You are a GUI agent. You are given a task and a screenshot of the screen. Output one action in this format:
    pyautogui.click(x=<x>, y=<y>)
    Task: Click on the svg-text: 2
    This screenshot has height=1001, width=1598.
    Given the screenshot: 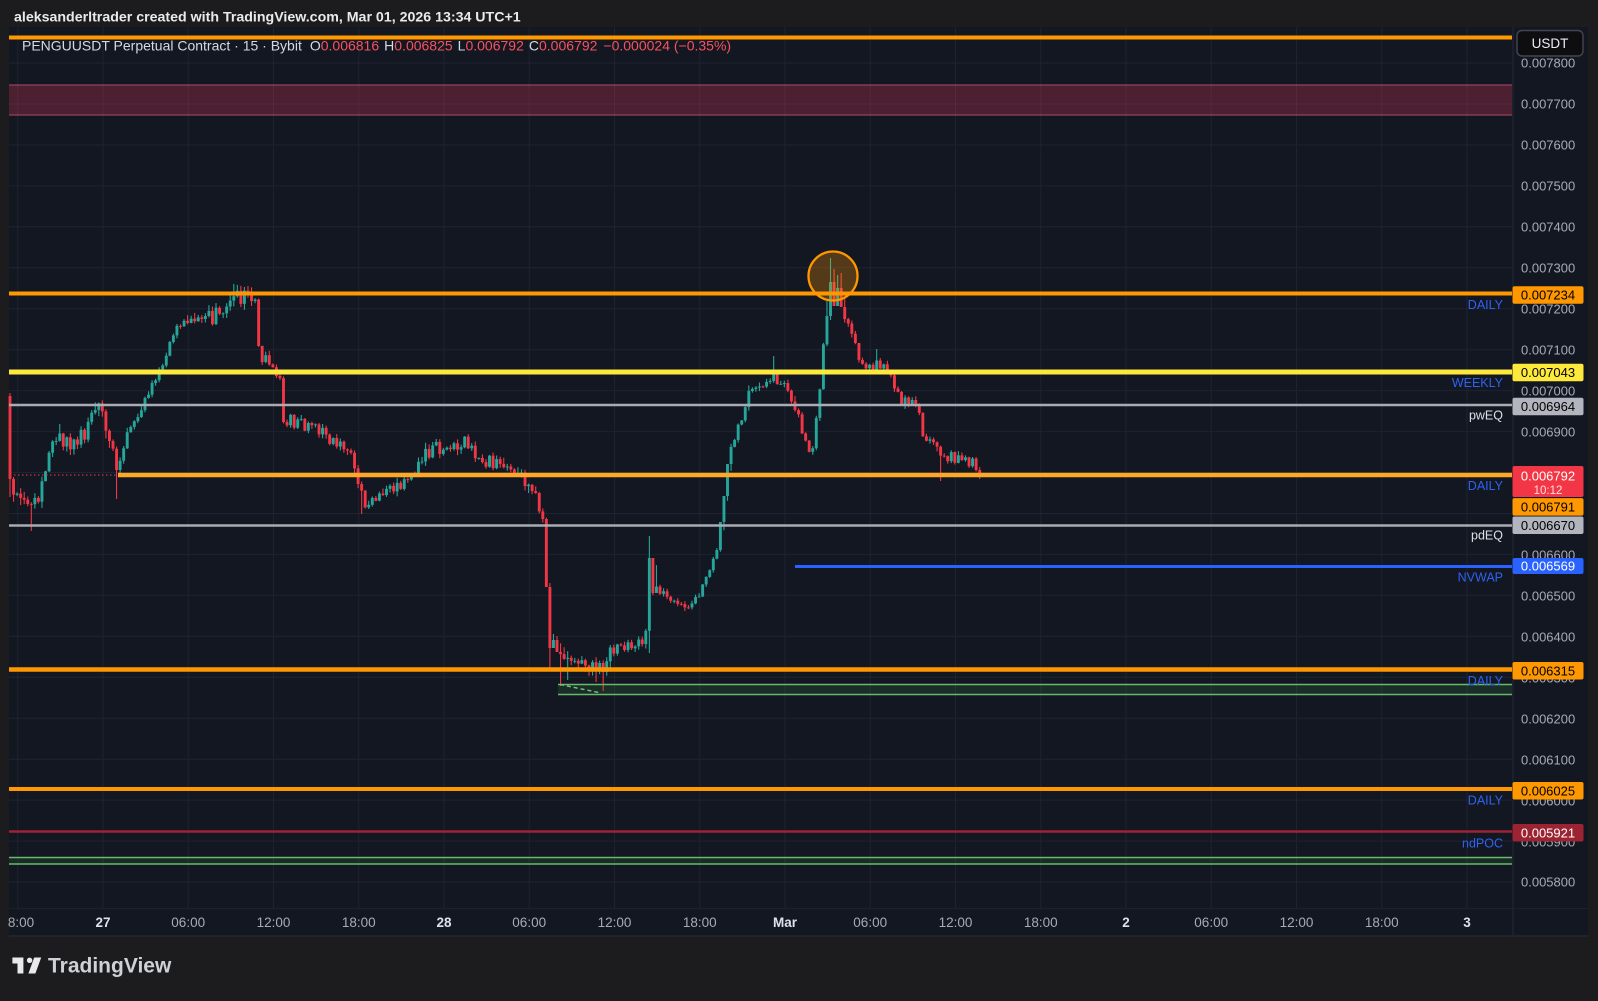 What is the action you would take?
    pyautogui.click(x=1126, y=922)
    